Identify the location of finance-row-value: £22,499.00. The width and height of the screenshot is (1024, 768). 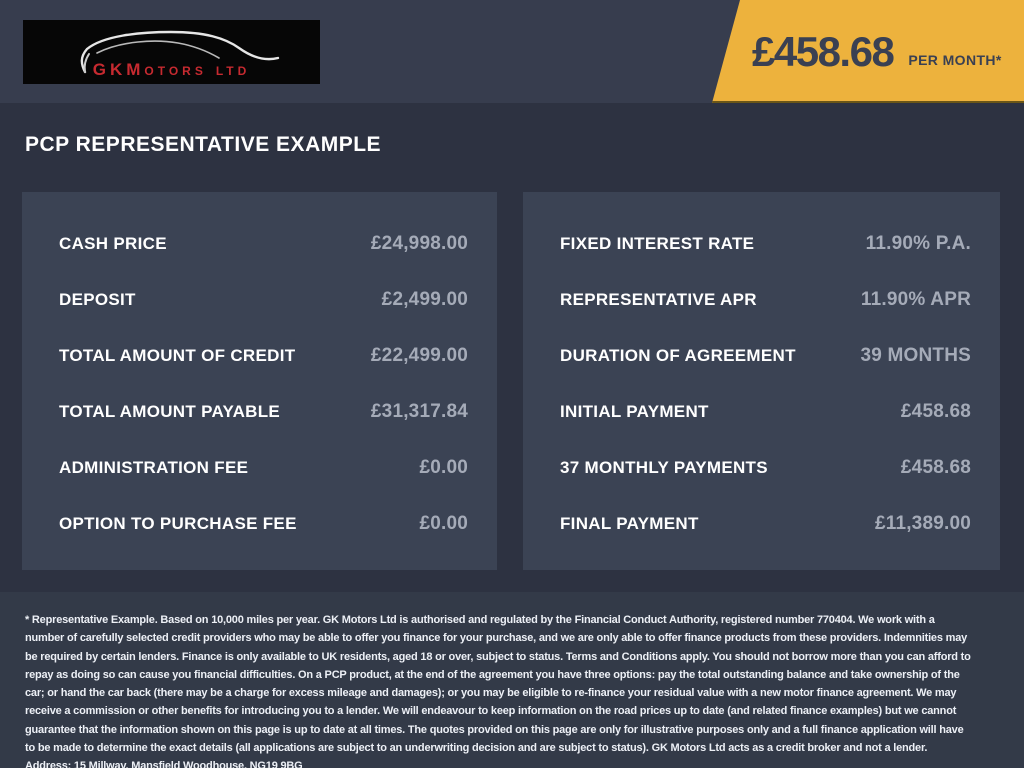
(419, 355).